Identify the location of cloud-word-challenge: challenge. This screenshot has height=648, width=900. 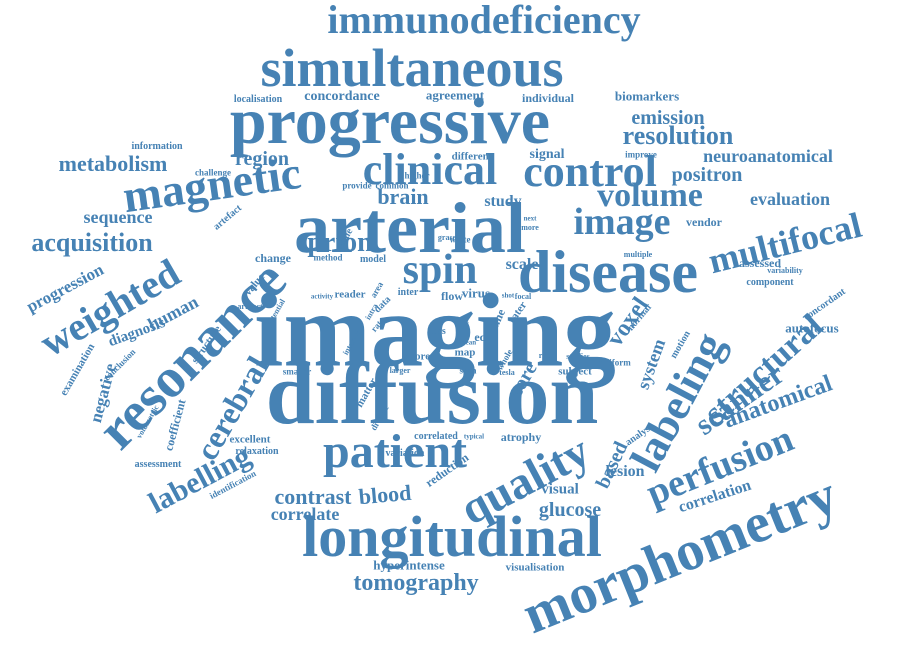
(213, 172).